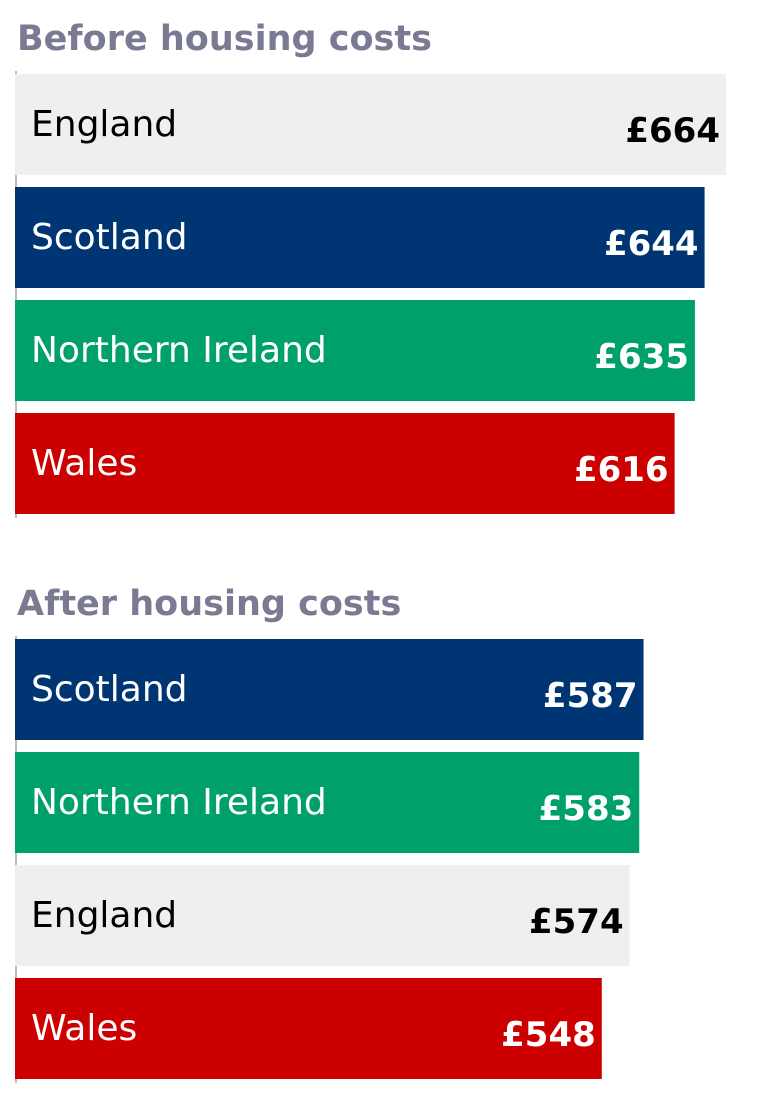  Describe the element at coordinates (548, 1035) in the screenshot. I see `bar-value-label: £548` at that location.